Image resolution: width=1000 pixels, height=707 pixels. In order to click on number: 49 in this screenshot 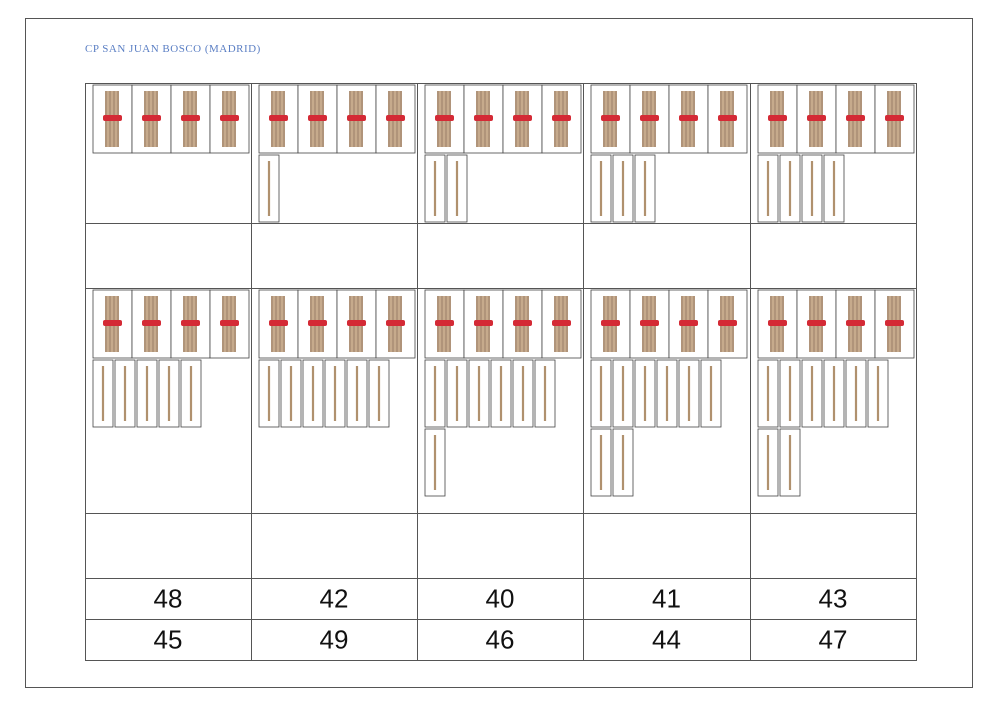, I will do `click(334, 639)`.